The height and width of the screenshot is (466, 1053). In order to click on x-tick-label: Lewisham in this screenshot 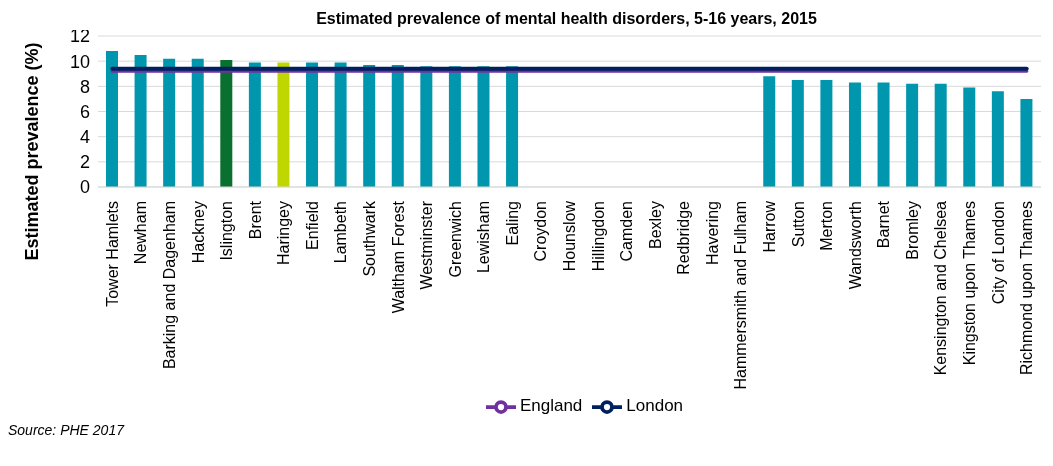, I will do `click(484, 237)`.